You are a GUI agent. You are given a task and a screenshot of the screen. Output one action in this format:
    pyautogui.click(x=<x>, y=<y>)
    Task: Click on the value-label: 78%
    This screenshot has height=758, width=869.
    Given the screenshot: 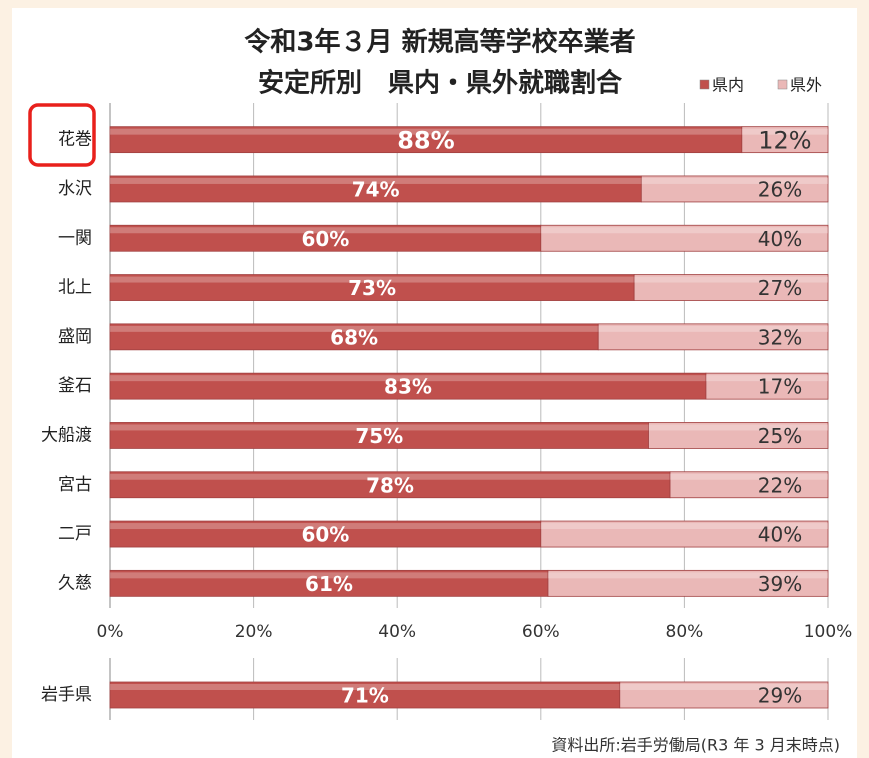 What is the action you would take?
    pyautogui.click(x=390, y=485)
    